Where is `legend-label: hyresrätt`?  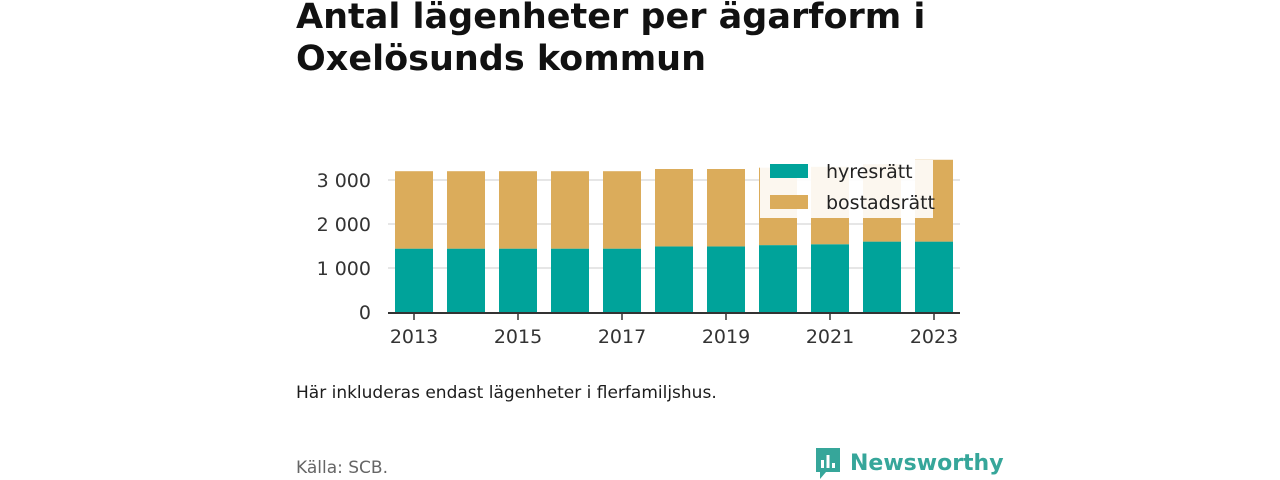 legend-label: hyresrätt is located at coordinates (869, 172).